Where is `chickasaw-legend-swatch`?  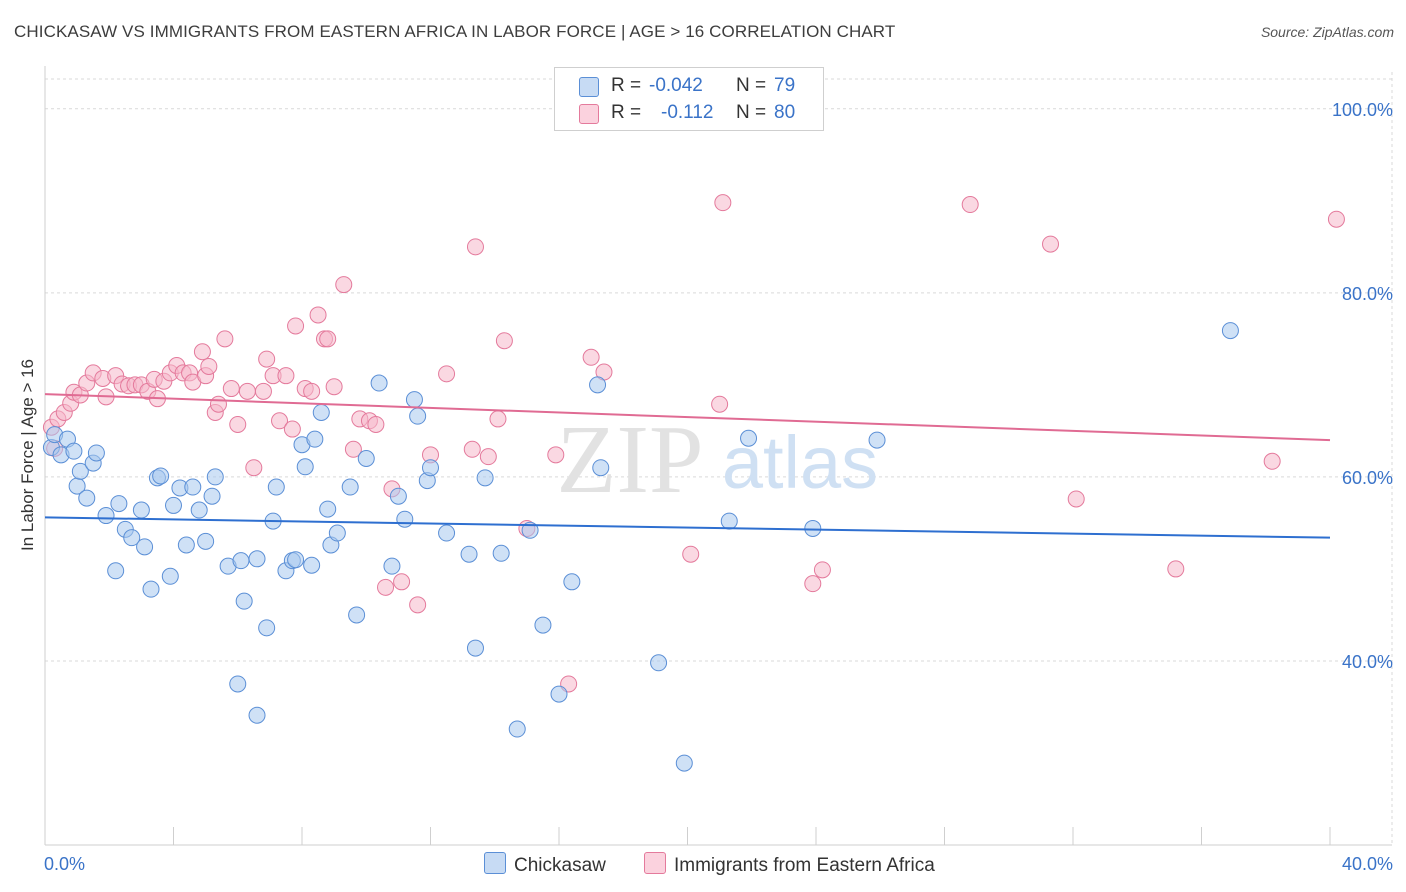
chickasaw-legend-swatch is located at coordinates (495, 863).